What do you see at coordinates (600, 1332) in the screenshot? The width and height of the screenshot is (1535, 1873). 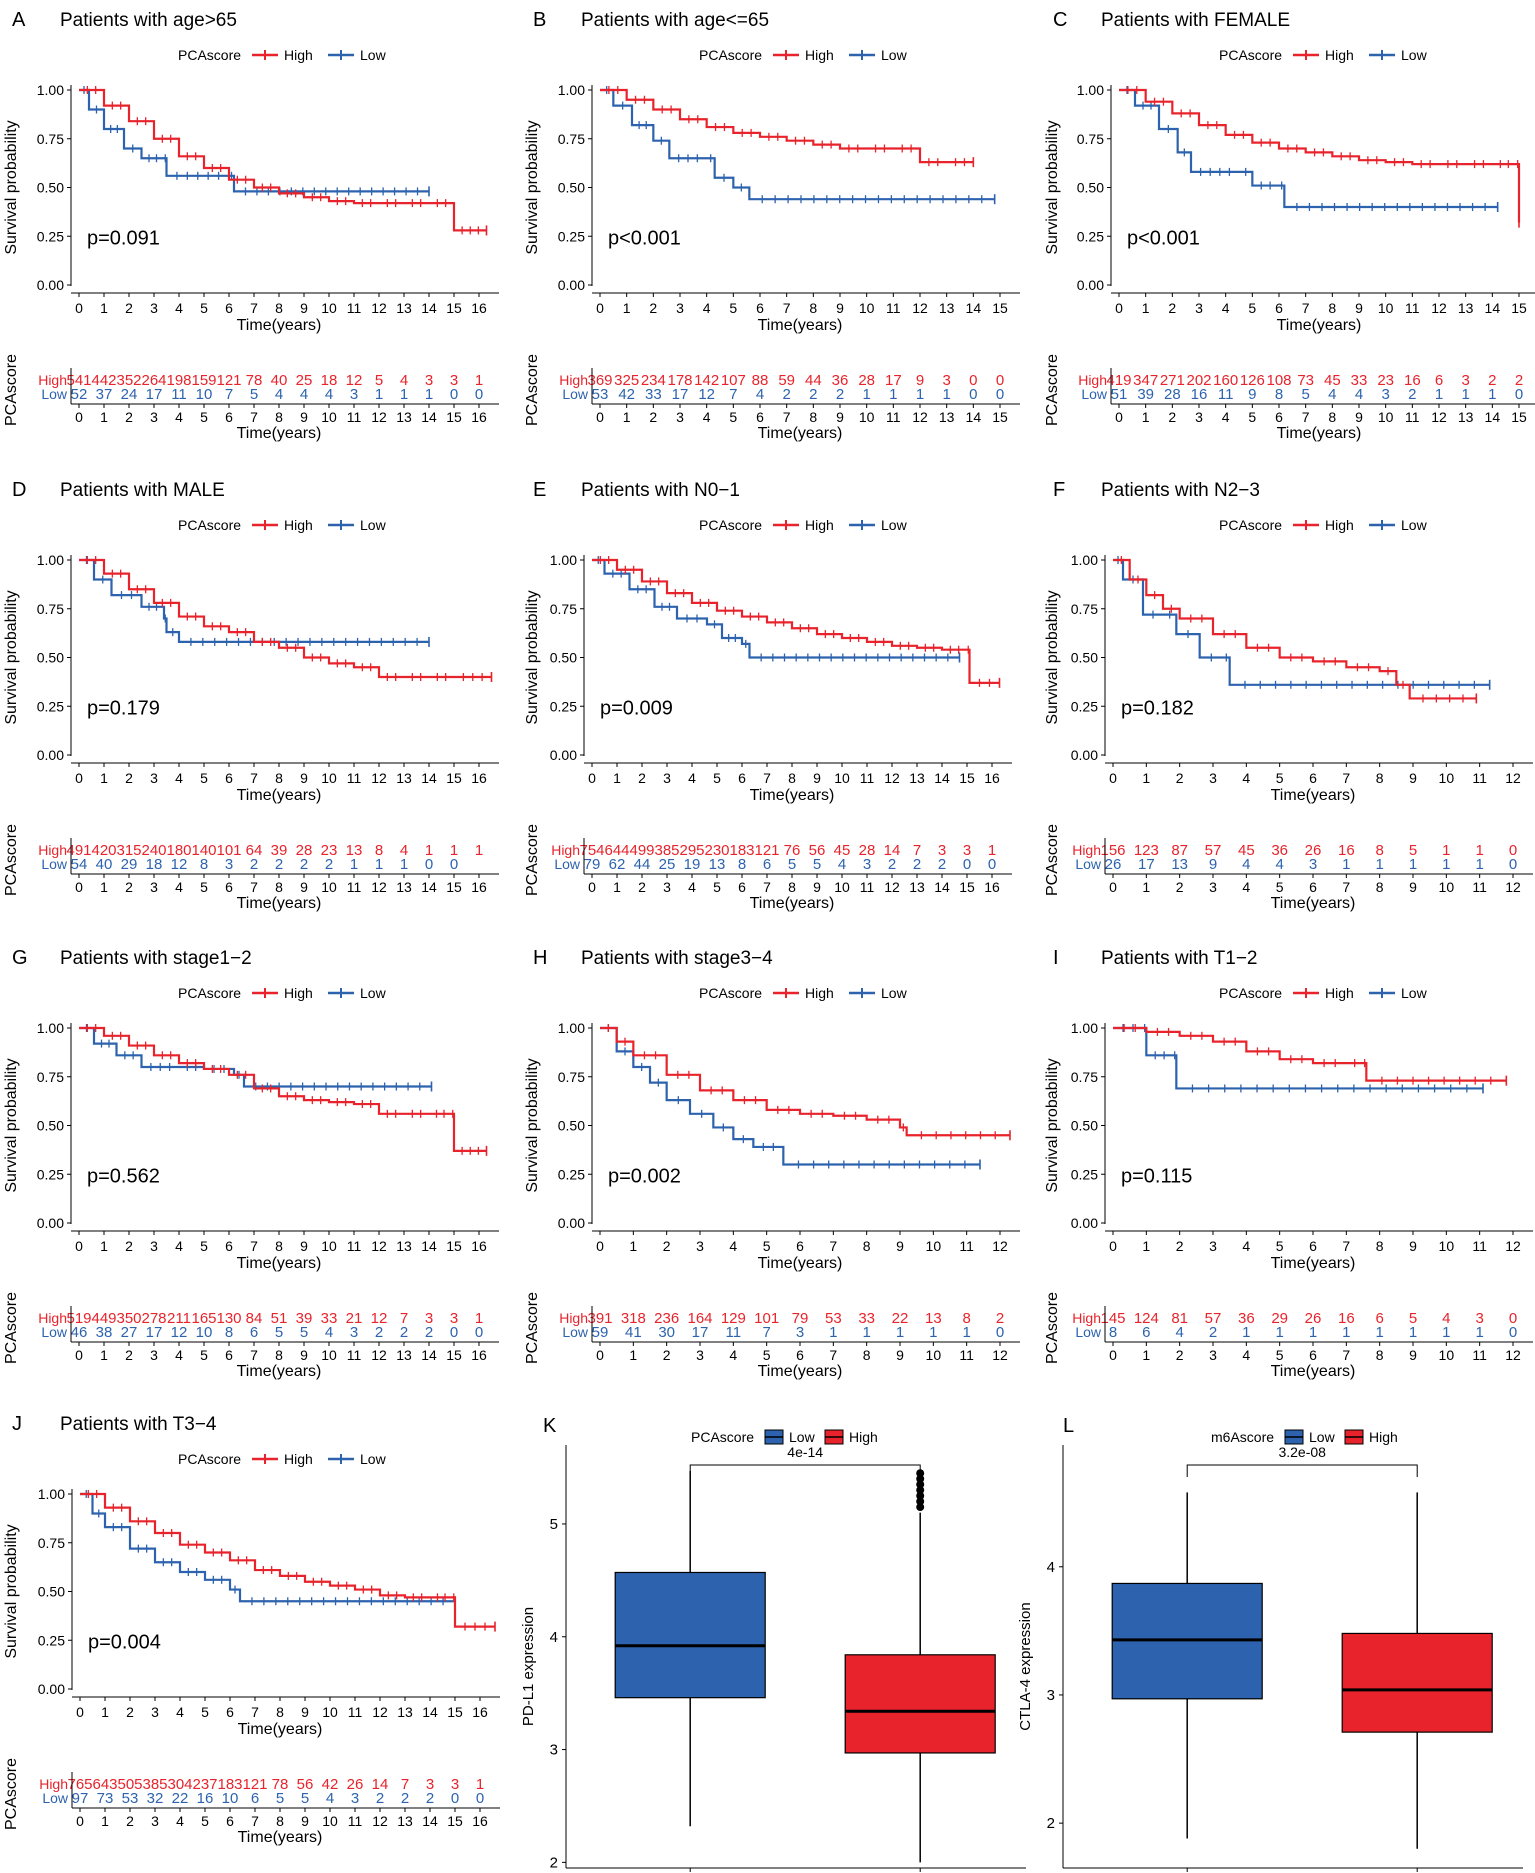 I see `risk-count-low: 59` at bounding box center [600, 1332].